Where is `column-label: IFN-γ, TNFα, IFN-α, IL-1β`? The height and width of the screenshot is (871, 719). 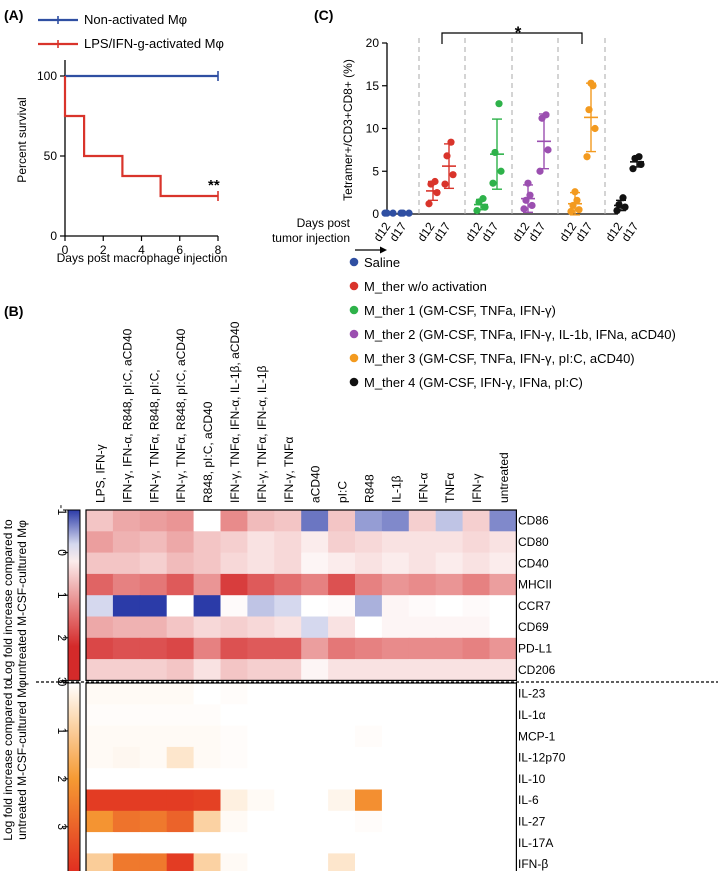 column-label: IFN-γ, TNFα, IFN-α, IL-1β is located at coordinates (262, 434).